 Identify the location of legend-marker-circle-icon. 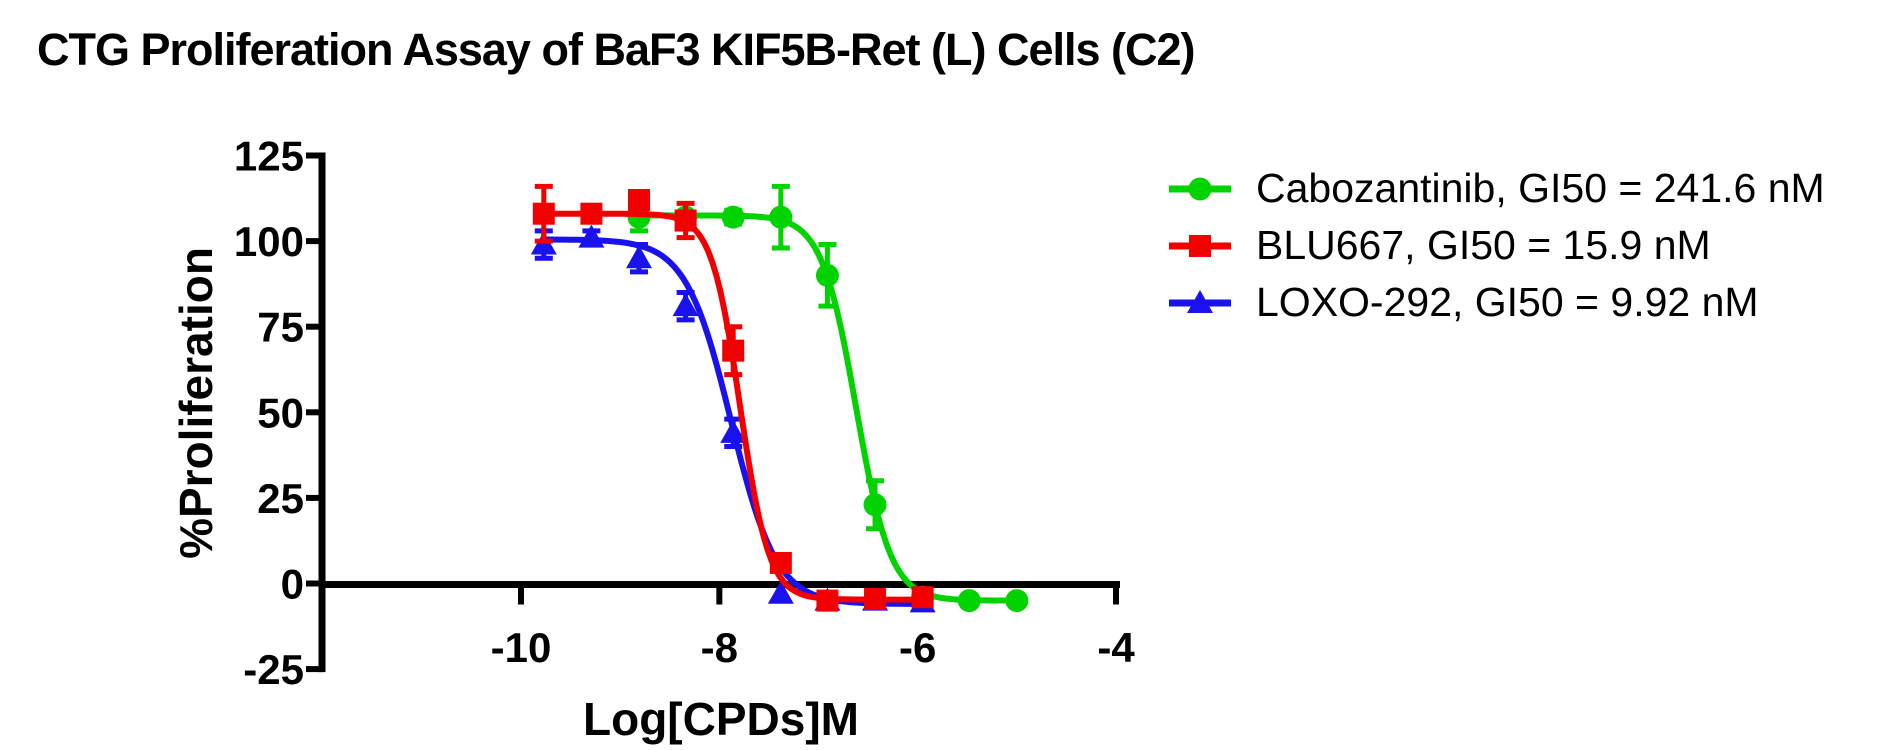
(1200, 188).